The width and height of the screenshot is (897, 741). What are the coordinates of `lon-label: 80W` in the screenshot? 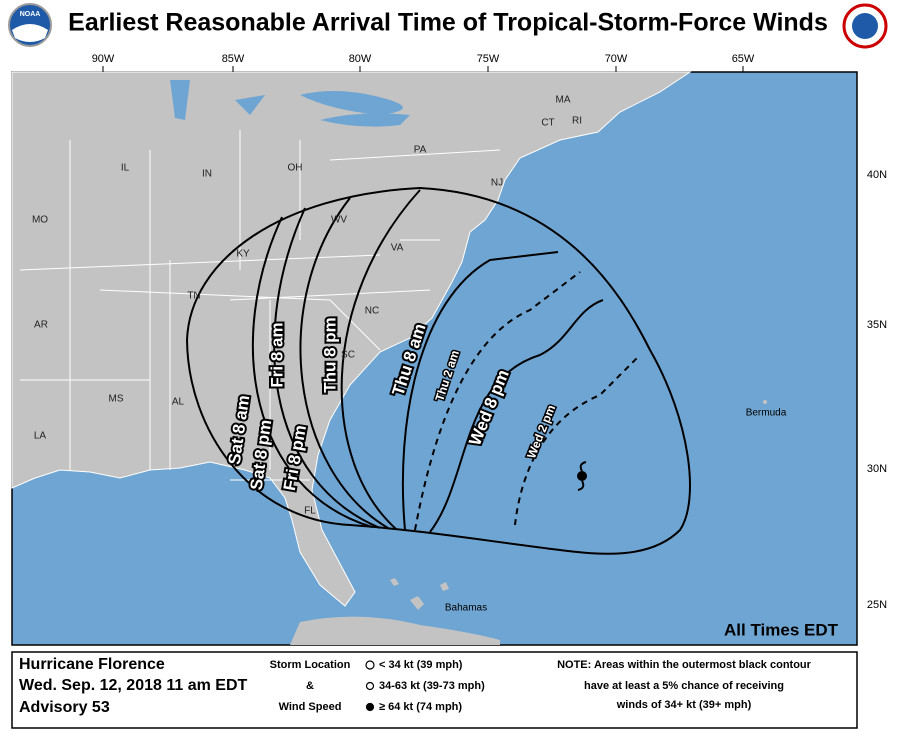 It's located at (360, 59).